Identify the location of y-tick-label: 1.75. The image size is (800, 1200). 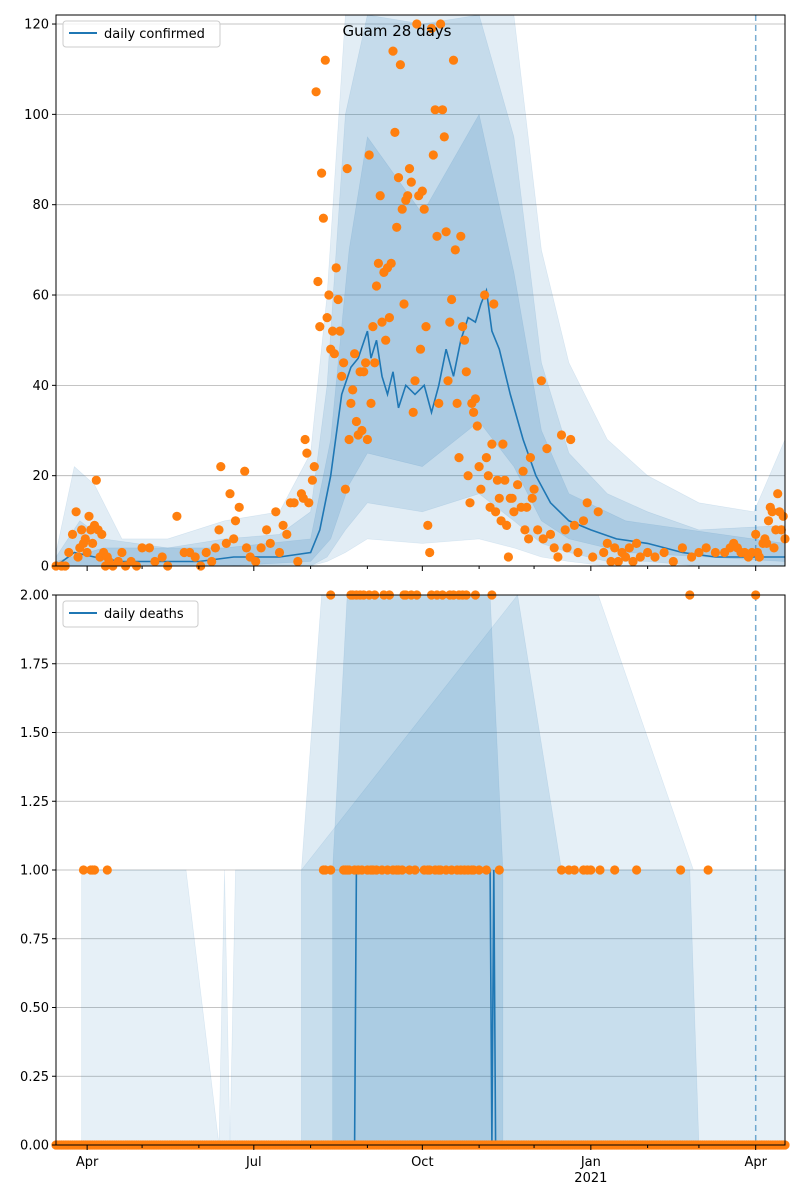
(34, 664).